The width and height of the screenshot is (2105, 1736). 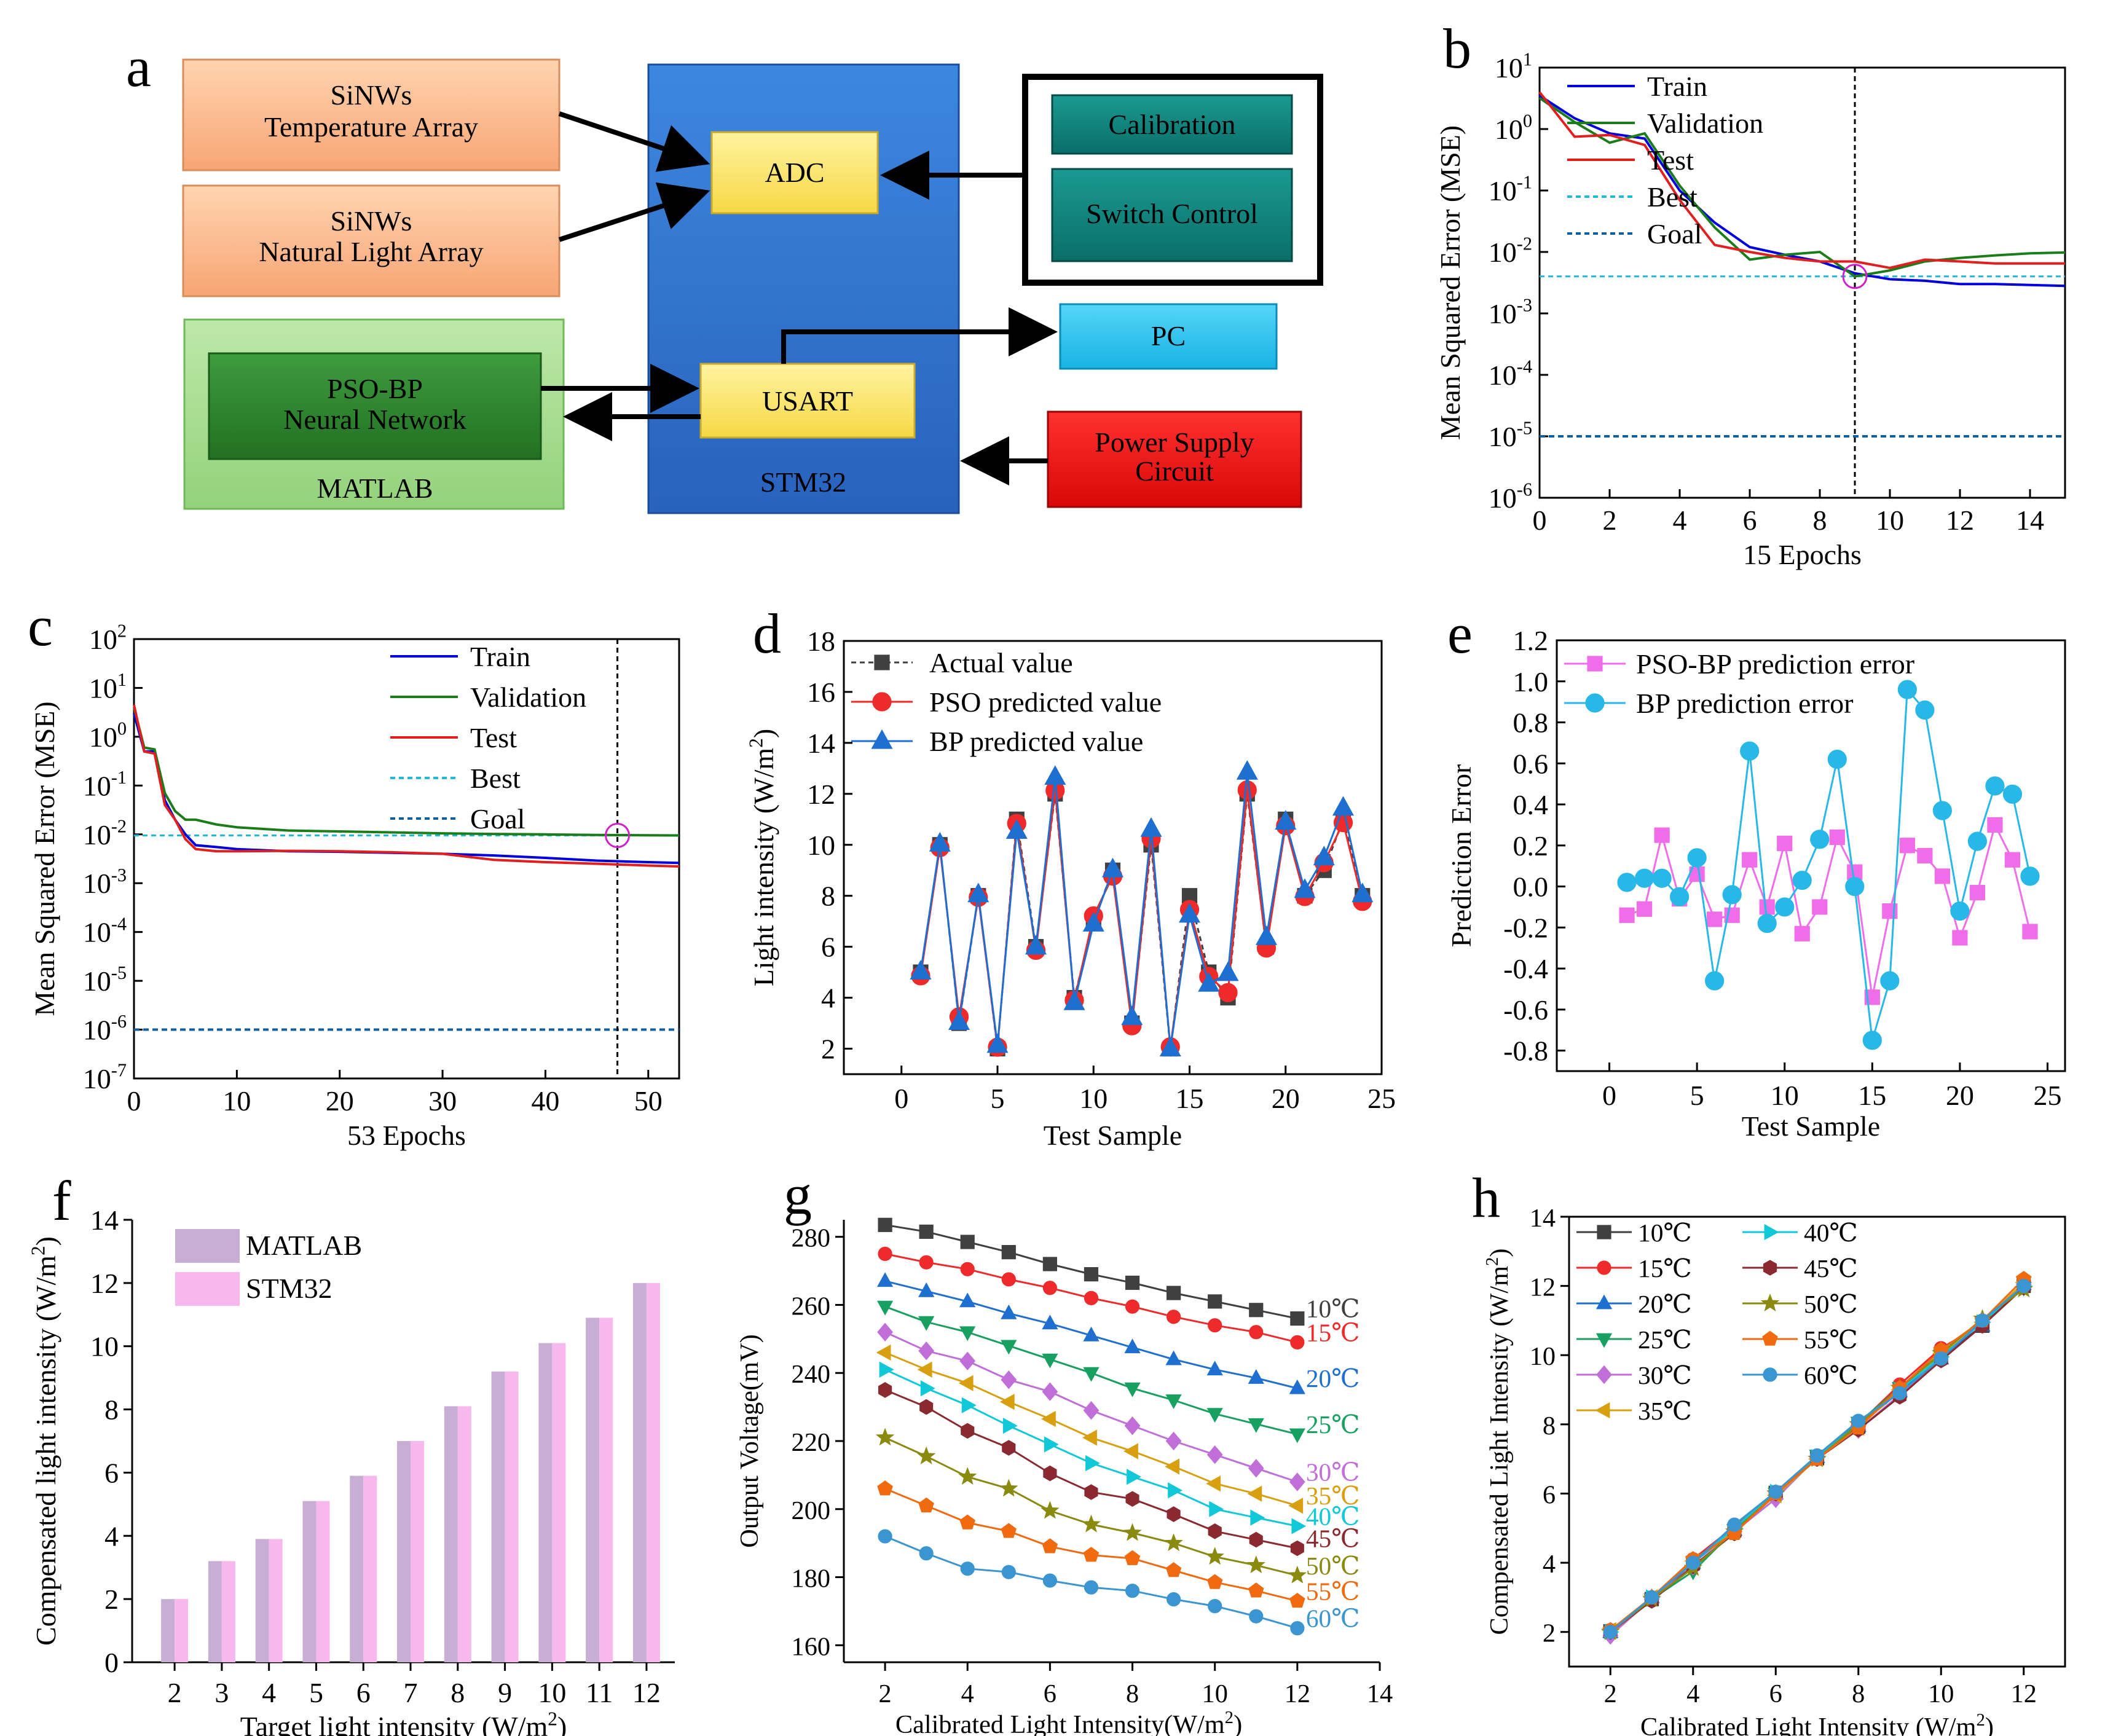 What do you see at coordinates (762, 858) in the screenshot?
I see `y-axis-label: Light intensity (W/m2)` at bounding box center [762, 858].